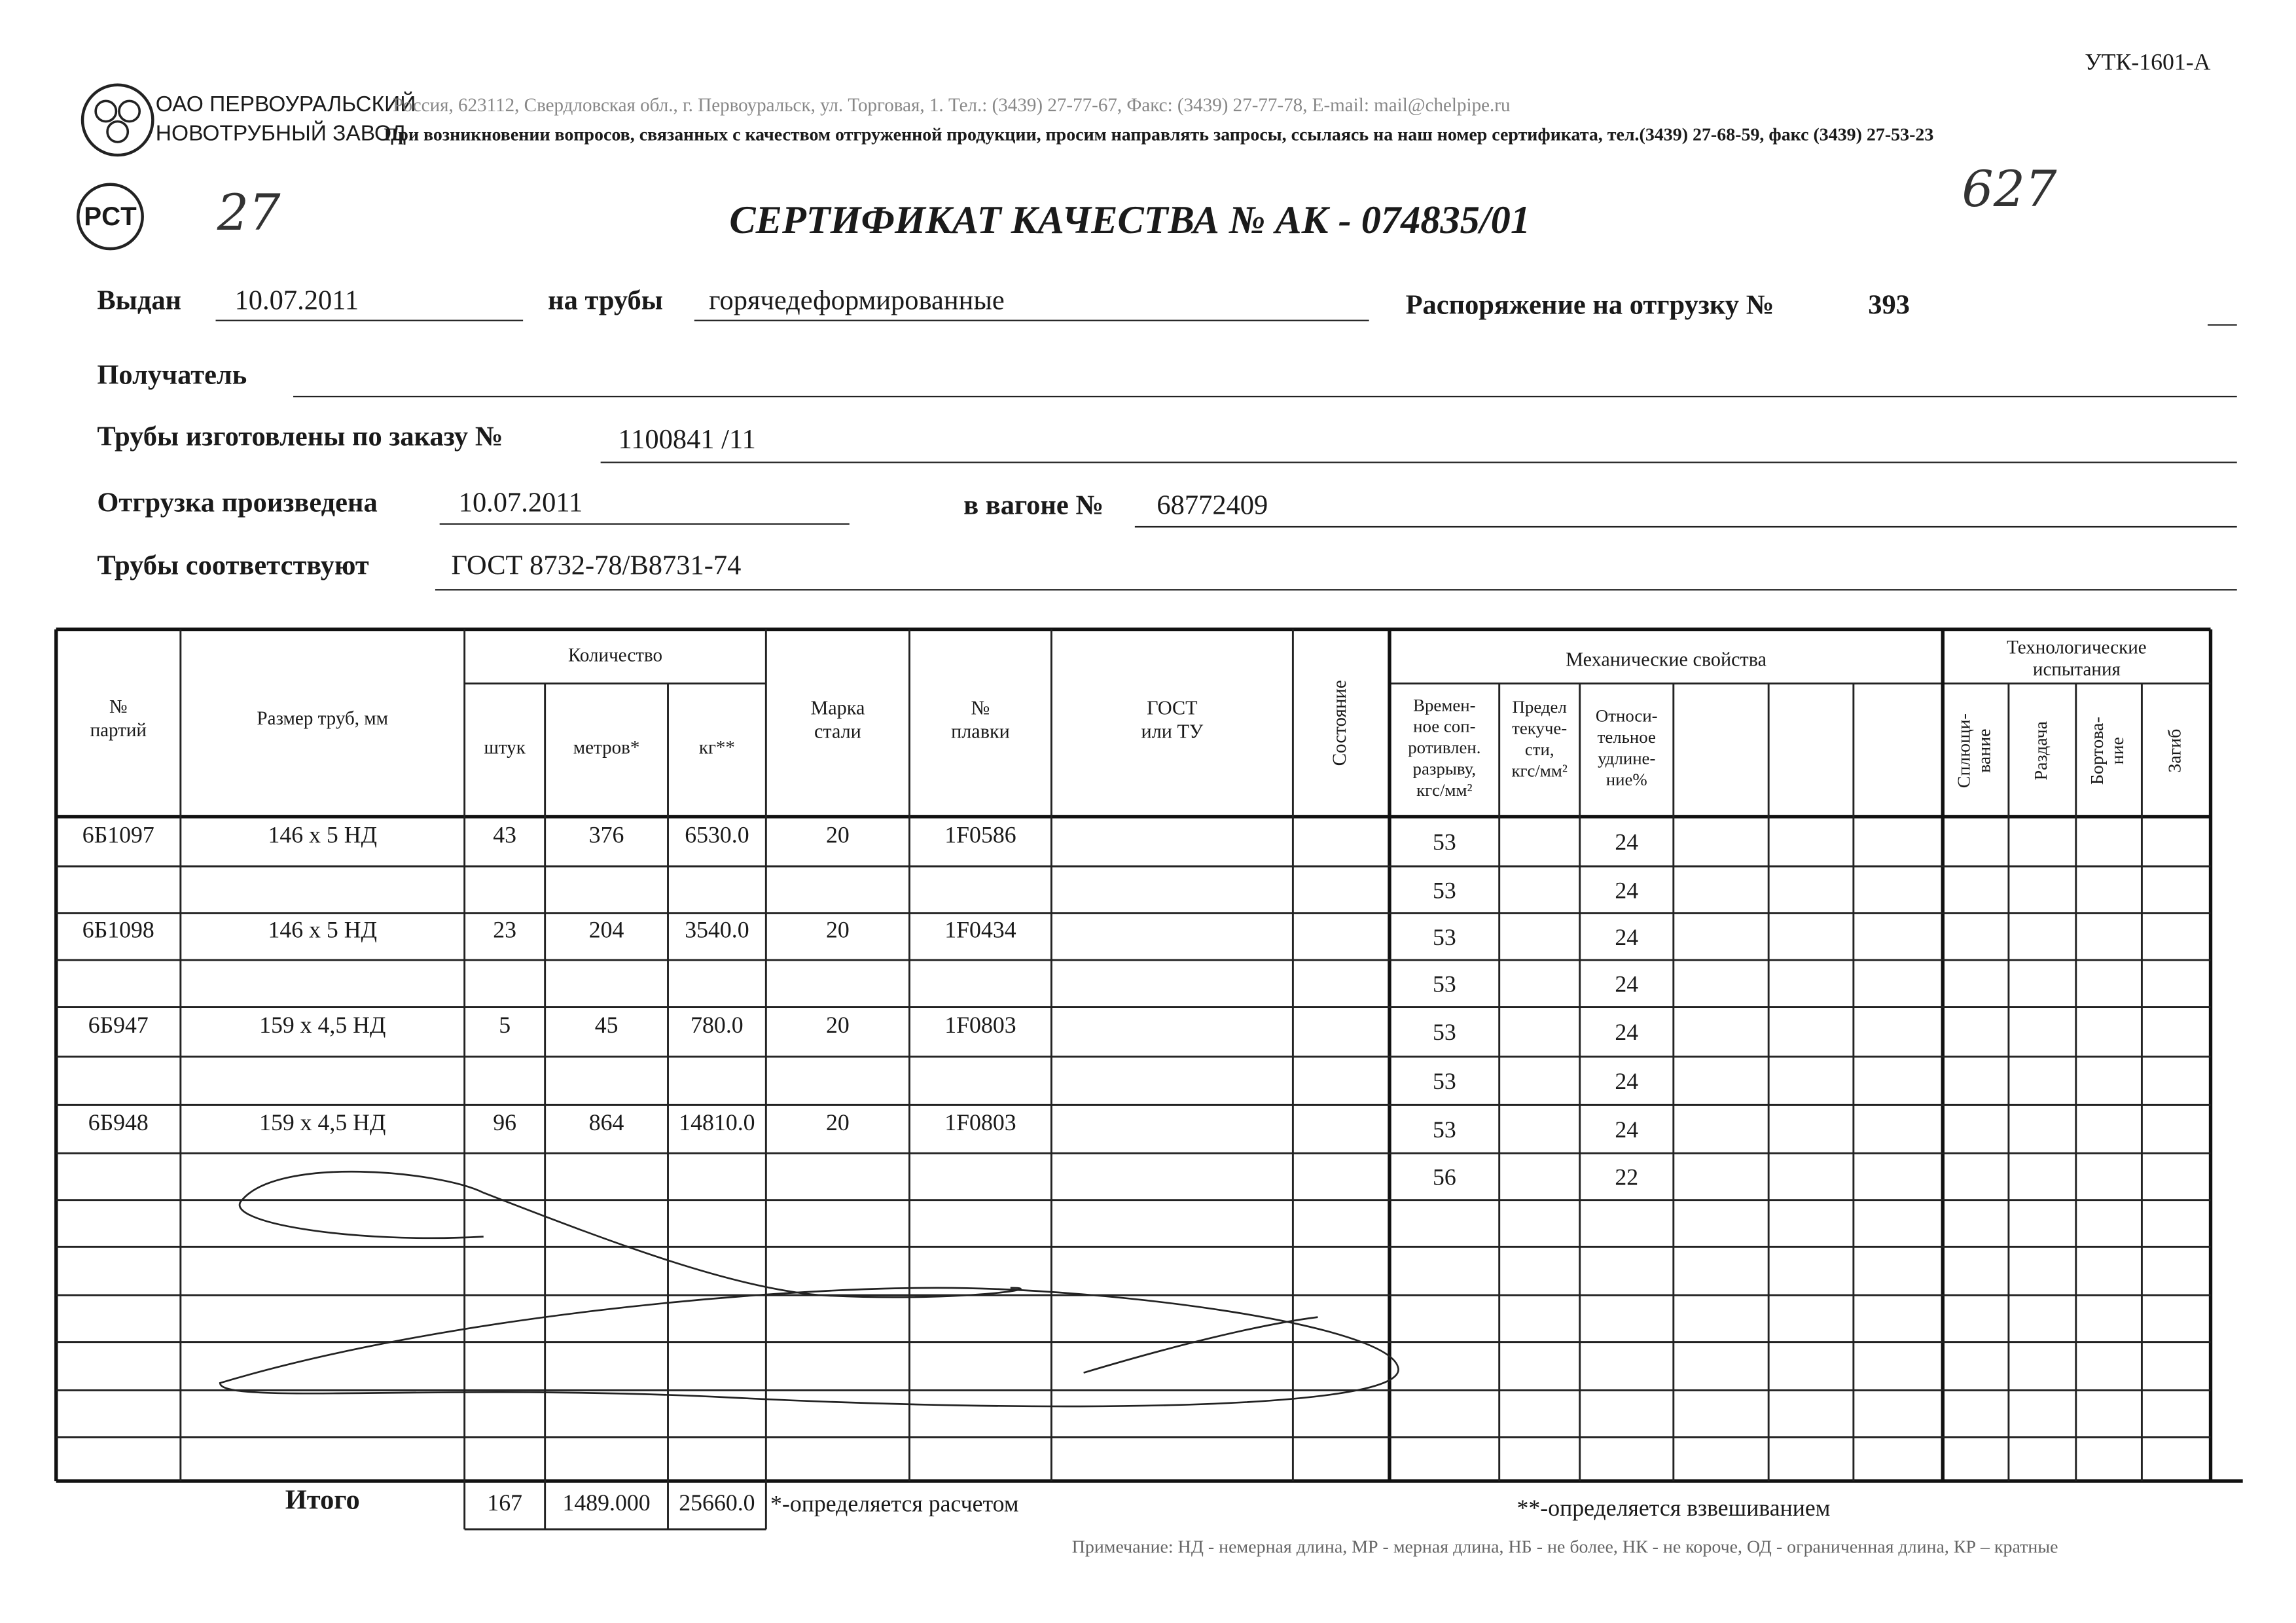 This screenshot has width=2296, height=1623. I want to click on field-label: Распоряжение на отгрузку №, so click(1590, 304).